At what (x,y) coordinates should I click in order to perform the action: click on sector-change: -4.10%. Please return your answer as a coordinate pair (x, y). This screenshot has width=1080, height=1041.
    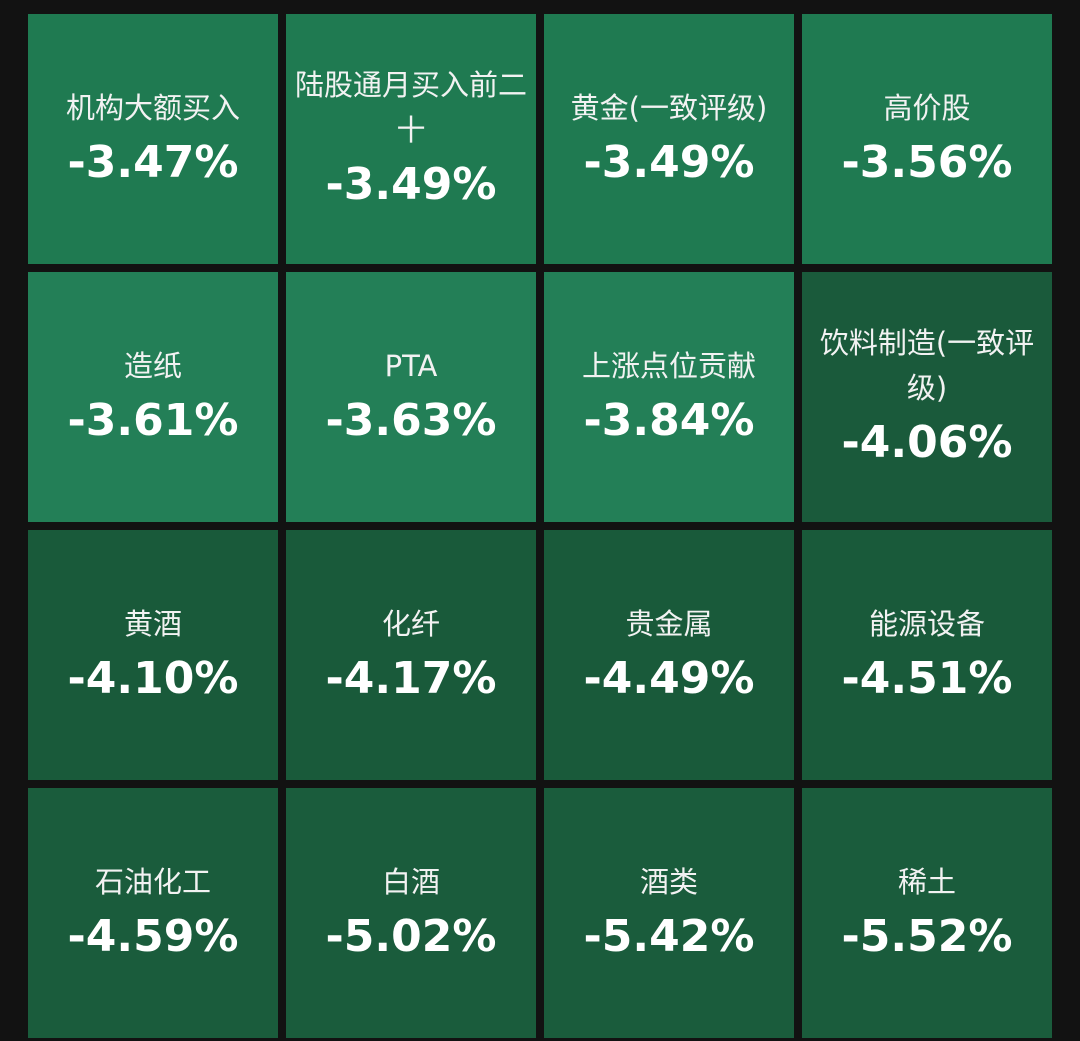
    Looking at the image, I should click on (153, 678).